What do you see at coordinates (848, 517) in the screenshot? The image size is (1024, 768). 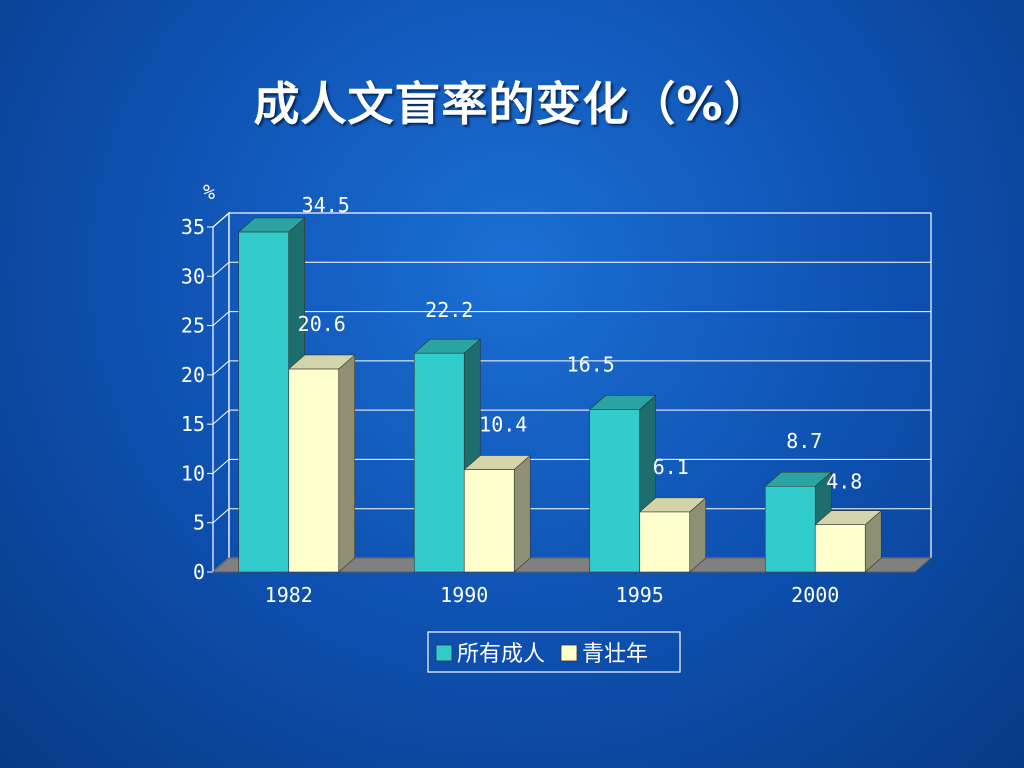 I see `bar-top-青壮年-2000` at bounding box center [848, 517].